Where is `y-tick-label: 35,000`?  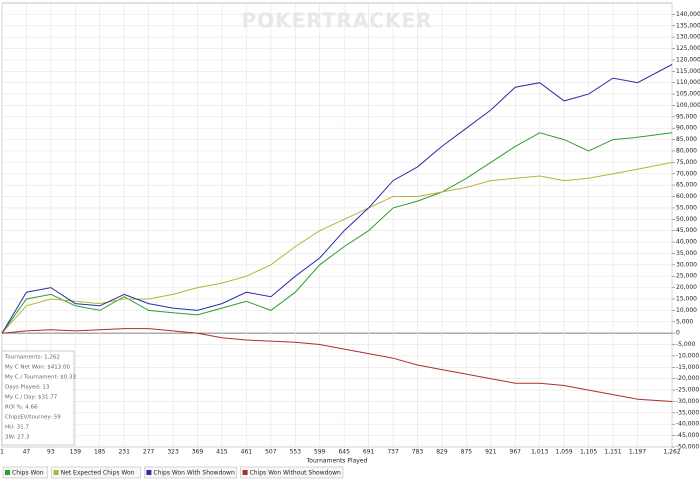 y-tick-label: 35,000 is located at coordinates (686, 253).